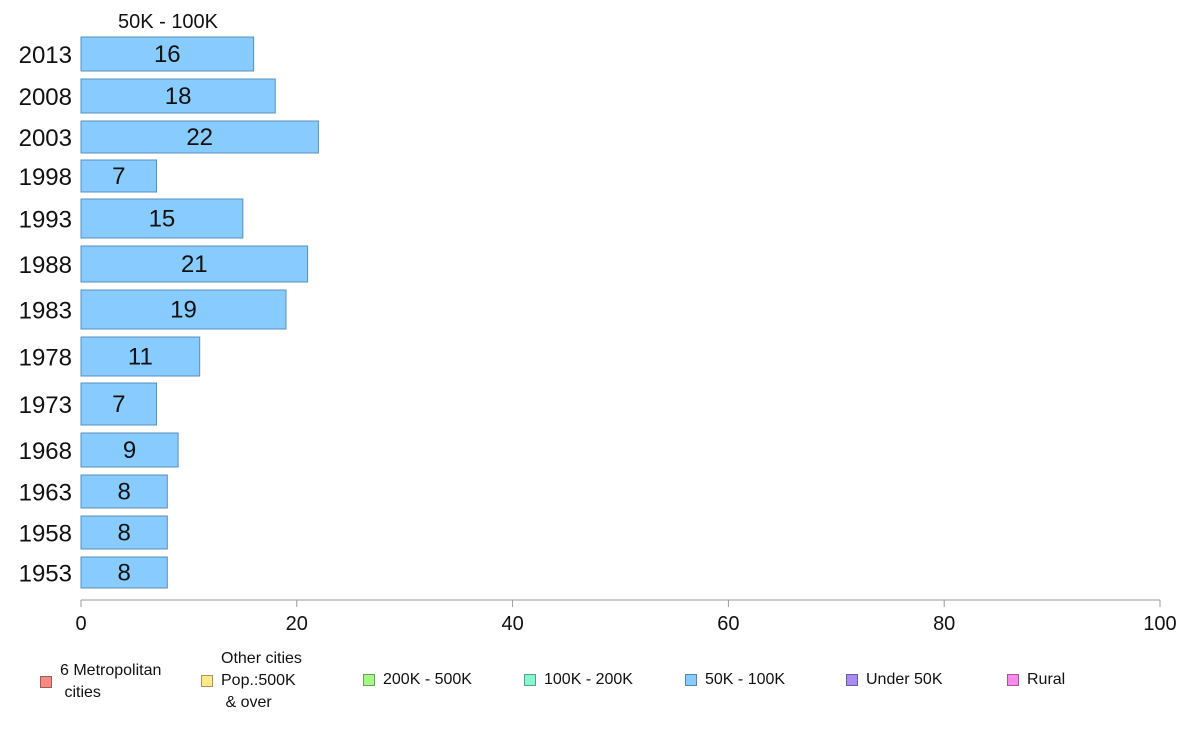 This screenshot has height=736, width=1188. Describe the element at coordinates (45, 138) in the screenshot. I see `y-tick-label: 2003` at that location.